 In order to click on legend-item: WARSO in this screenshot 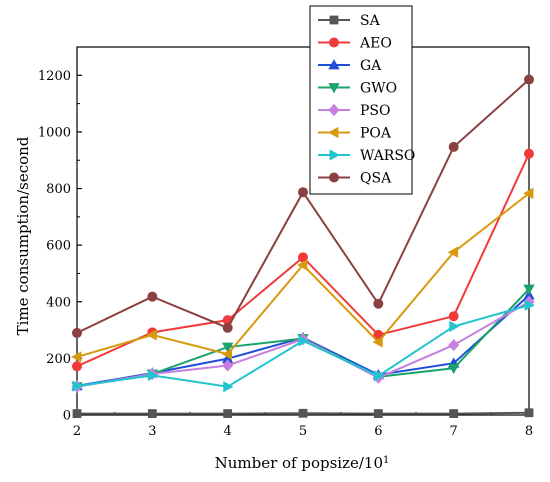, I will do `click(366, 156)`.